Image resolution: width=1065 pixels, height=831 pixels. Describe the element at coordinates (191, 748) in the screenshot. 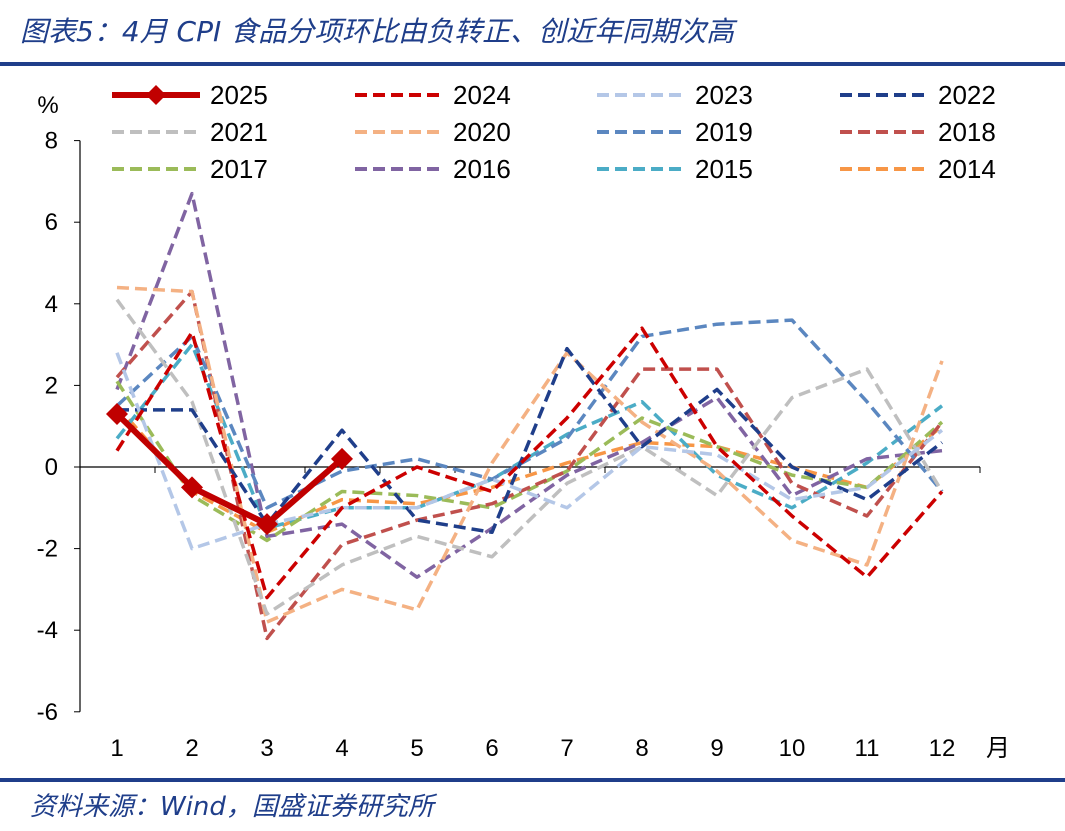

I see `x-tick-label: 2` at that location.